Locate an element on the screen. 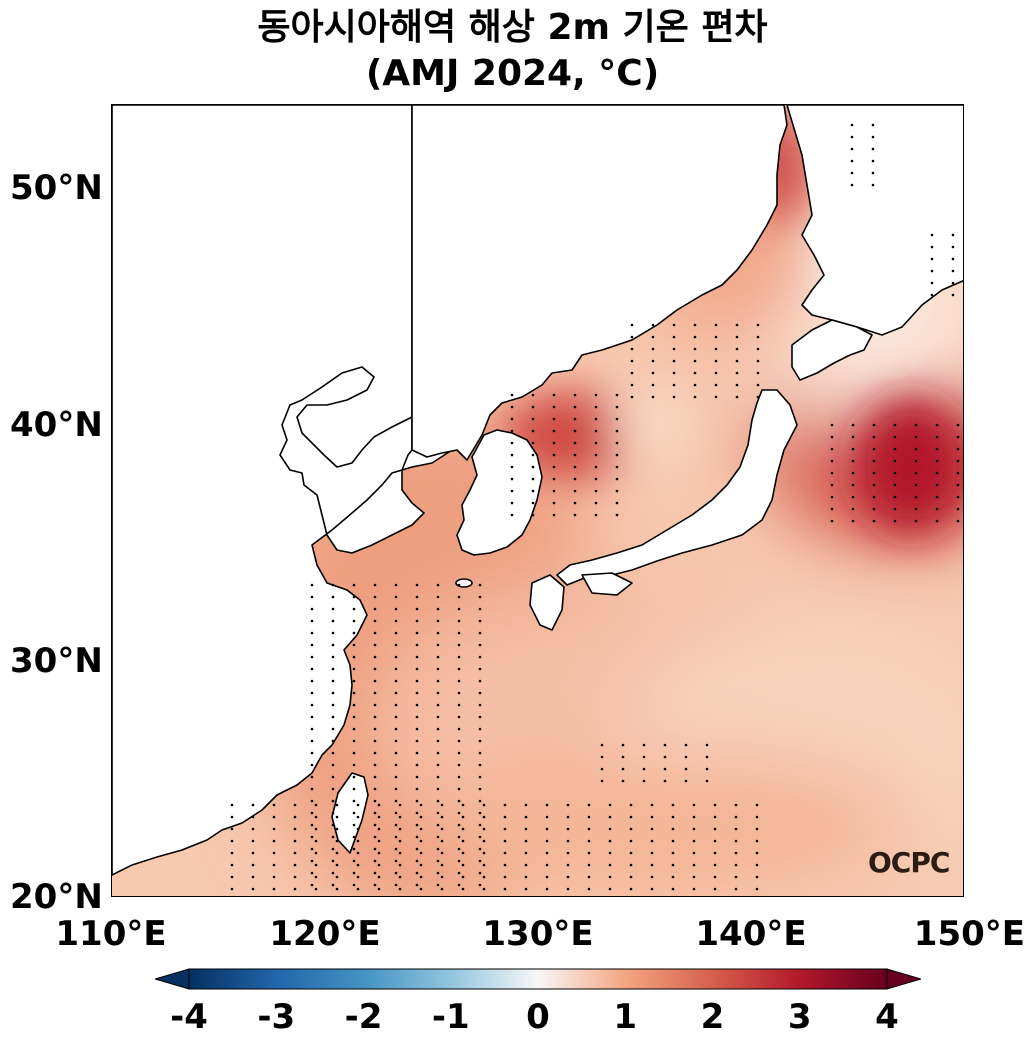 The width and height of the screenshot is (1025, 1048). colorbar-tick-label: 4 is located at coordinates (887, 1017).